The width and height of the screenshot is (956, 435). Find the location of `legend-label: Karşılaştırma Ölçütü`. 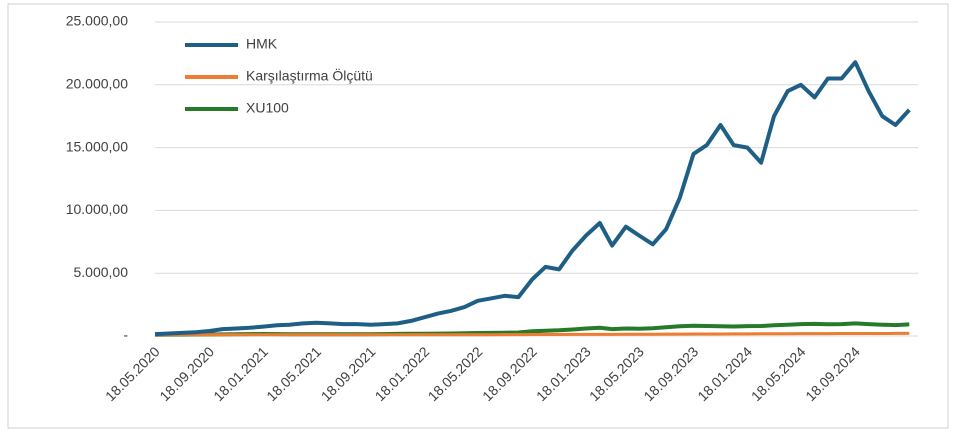

legend-label: Karşılaştırma Ölçütü is located at coordinates (309, 75).